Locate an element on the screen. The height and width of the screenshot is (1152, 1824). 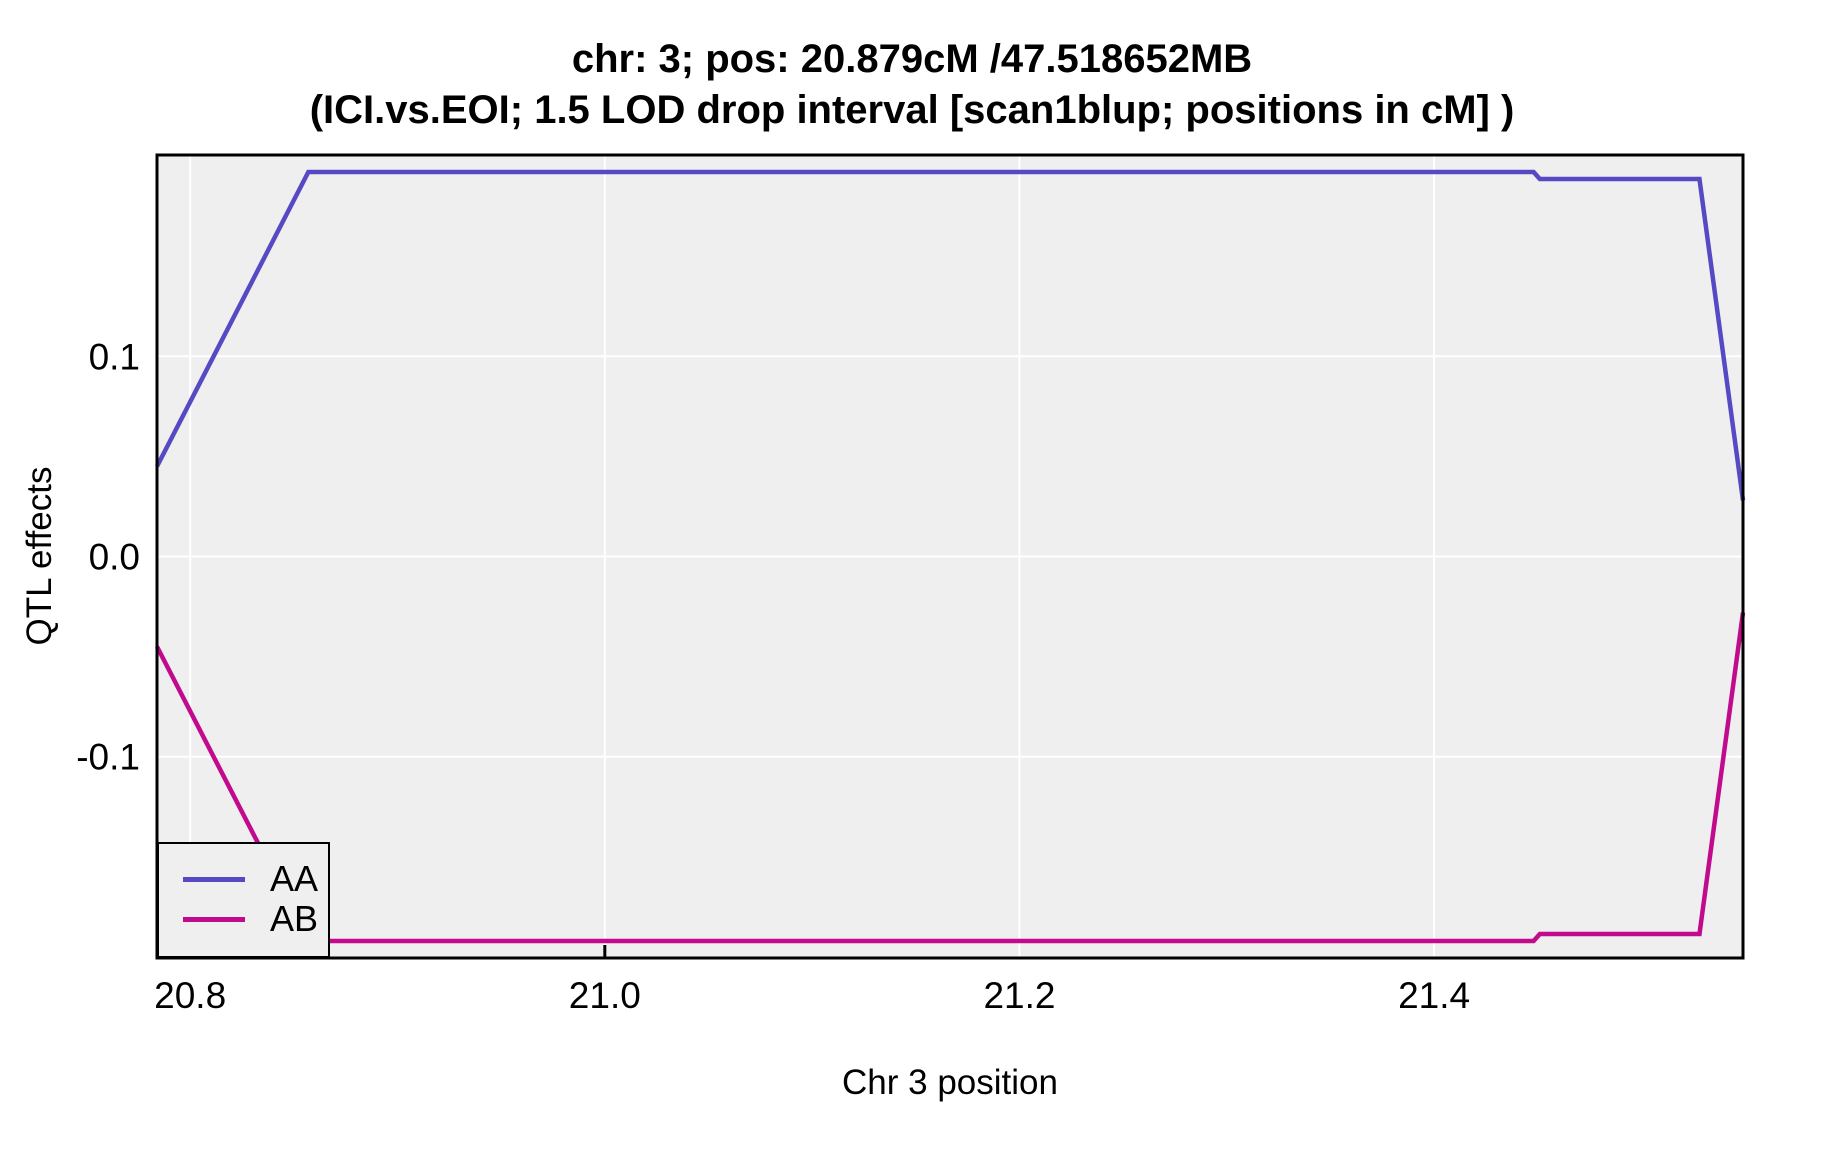
legend-label-ab: AB is located at coordinates (294, 918).